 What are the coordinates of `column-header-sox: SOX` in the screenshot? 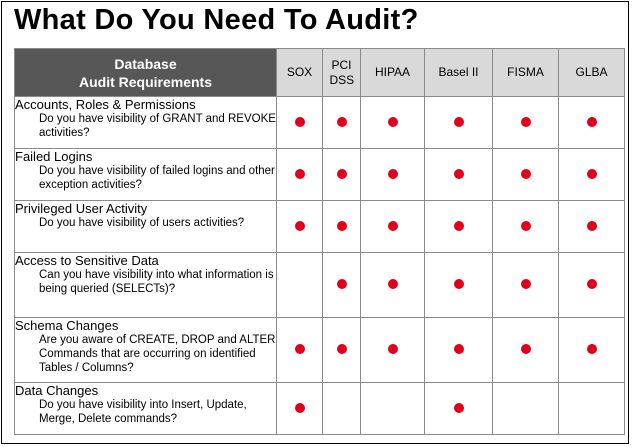 It's located at (299, 72).